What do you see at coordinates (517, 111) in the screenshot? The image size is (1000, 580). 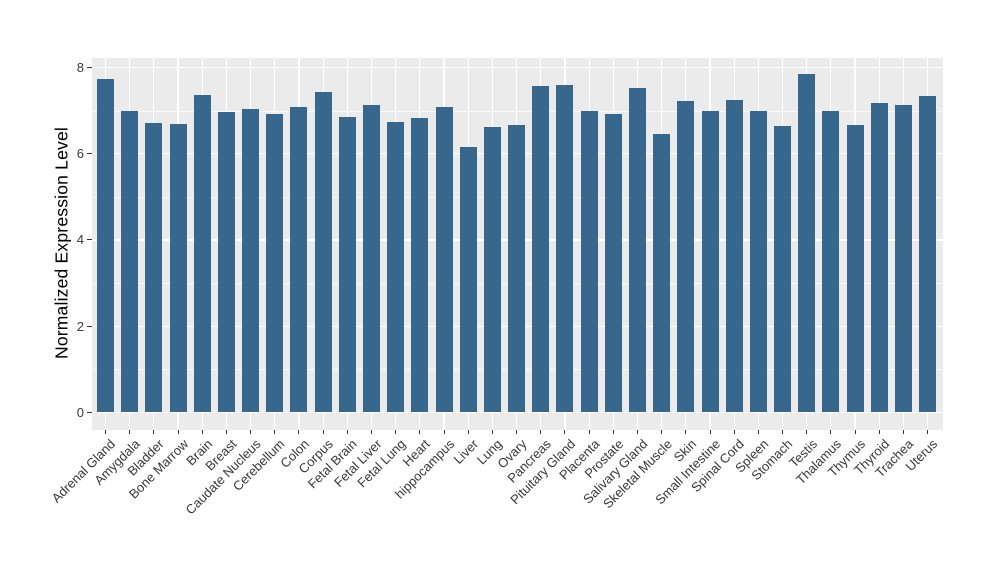 I see `gridline-minor` at bounding box center [517, 111].